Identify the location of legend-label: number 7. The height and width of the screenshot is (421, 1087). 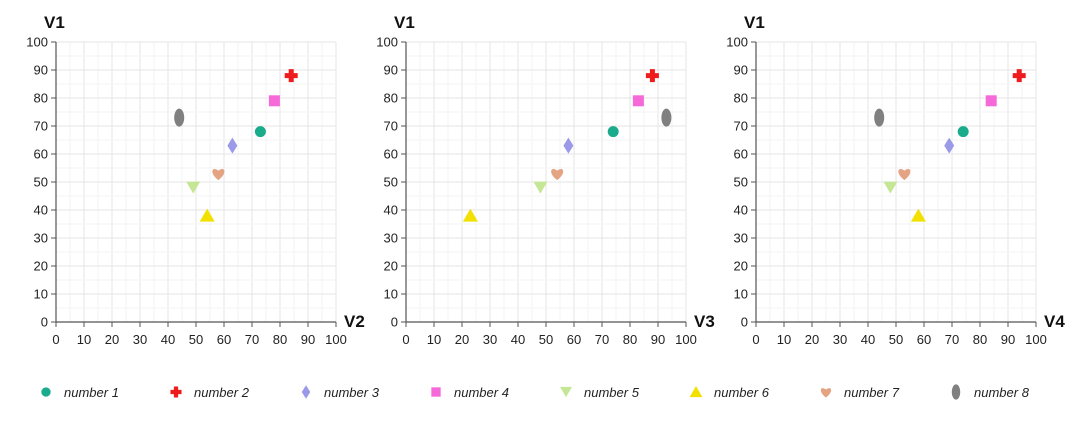
(871, 392).